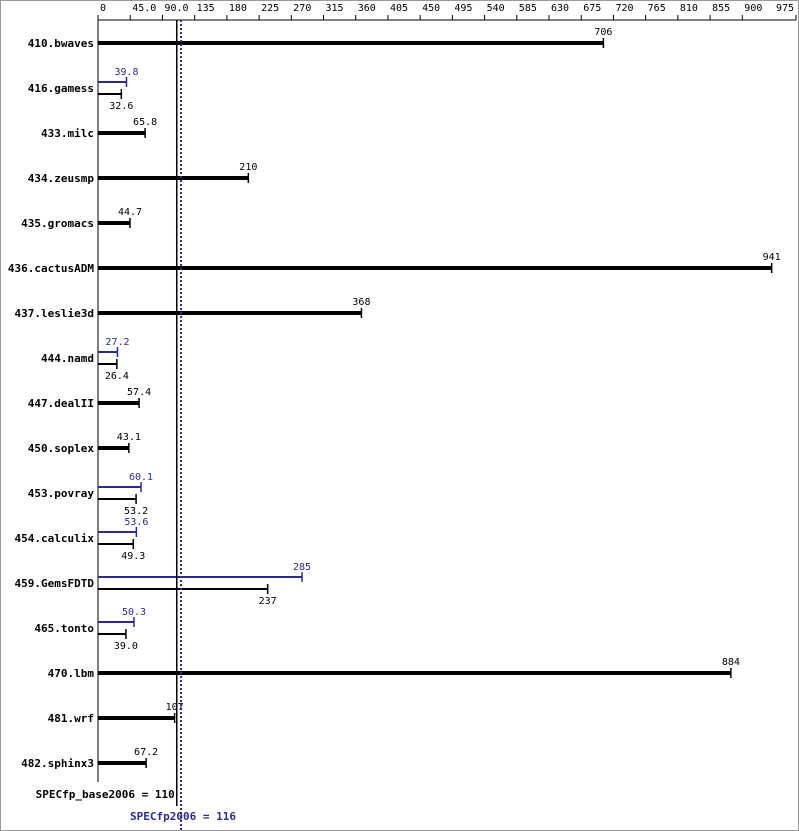 This screenshot has width=799, height=831. Describe the element at coordinates (130, 212) in the screenshot. I see `value-label: 44.7` at that location.